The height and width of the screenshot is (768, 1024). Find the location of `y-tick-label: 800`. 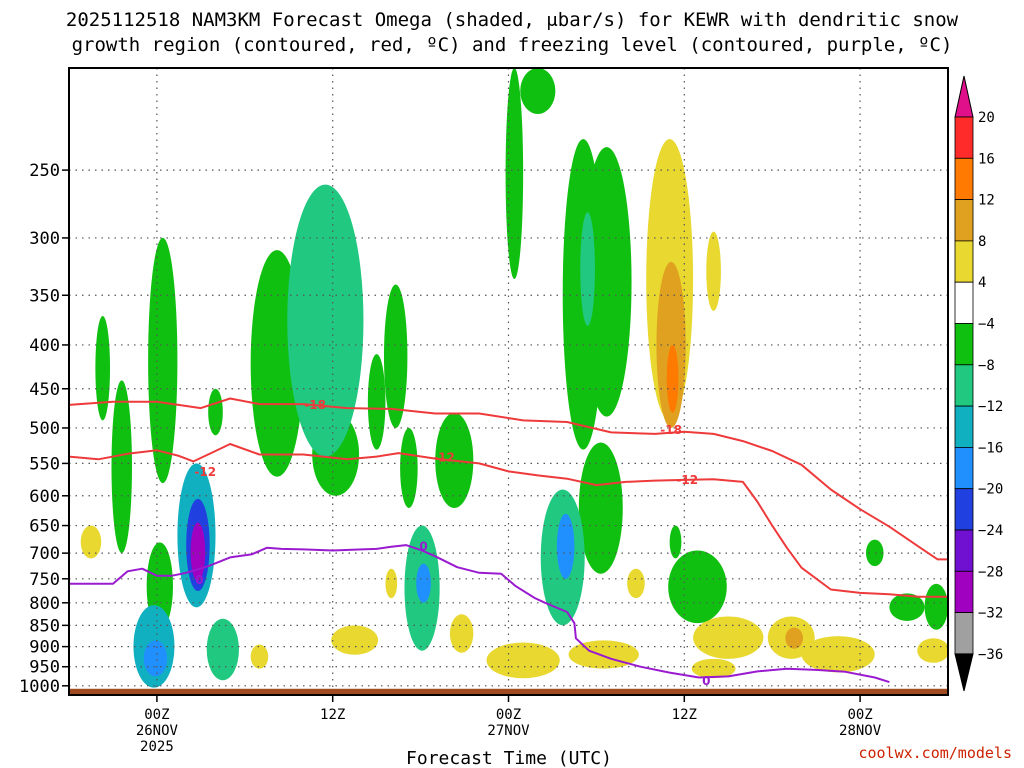

y-tick-label: 800 is located at coordinates (44, 604).